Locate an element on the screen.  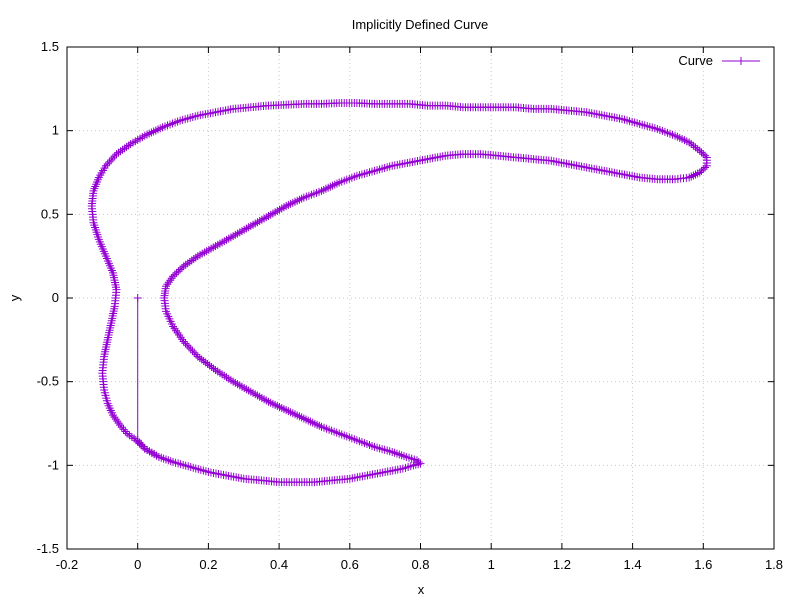
x-tick-label: 0.4 is located at coordinates (279, 564).